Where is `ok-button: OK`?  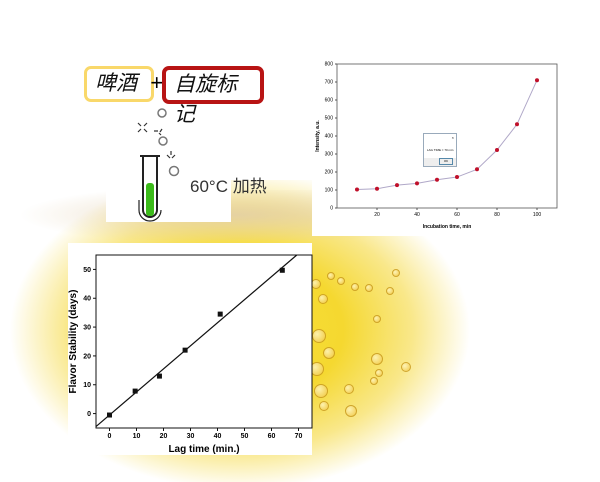
ok-button: OK is located at coordinates (446, 161).